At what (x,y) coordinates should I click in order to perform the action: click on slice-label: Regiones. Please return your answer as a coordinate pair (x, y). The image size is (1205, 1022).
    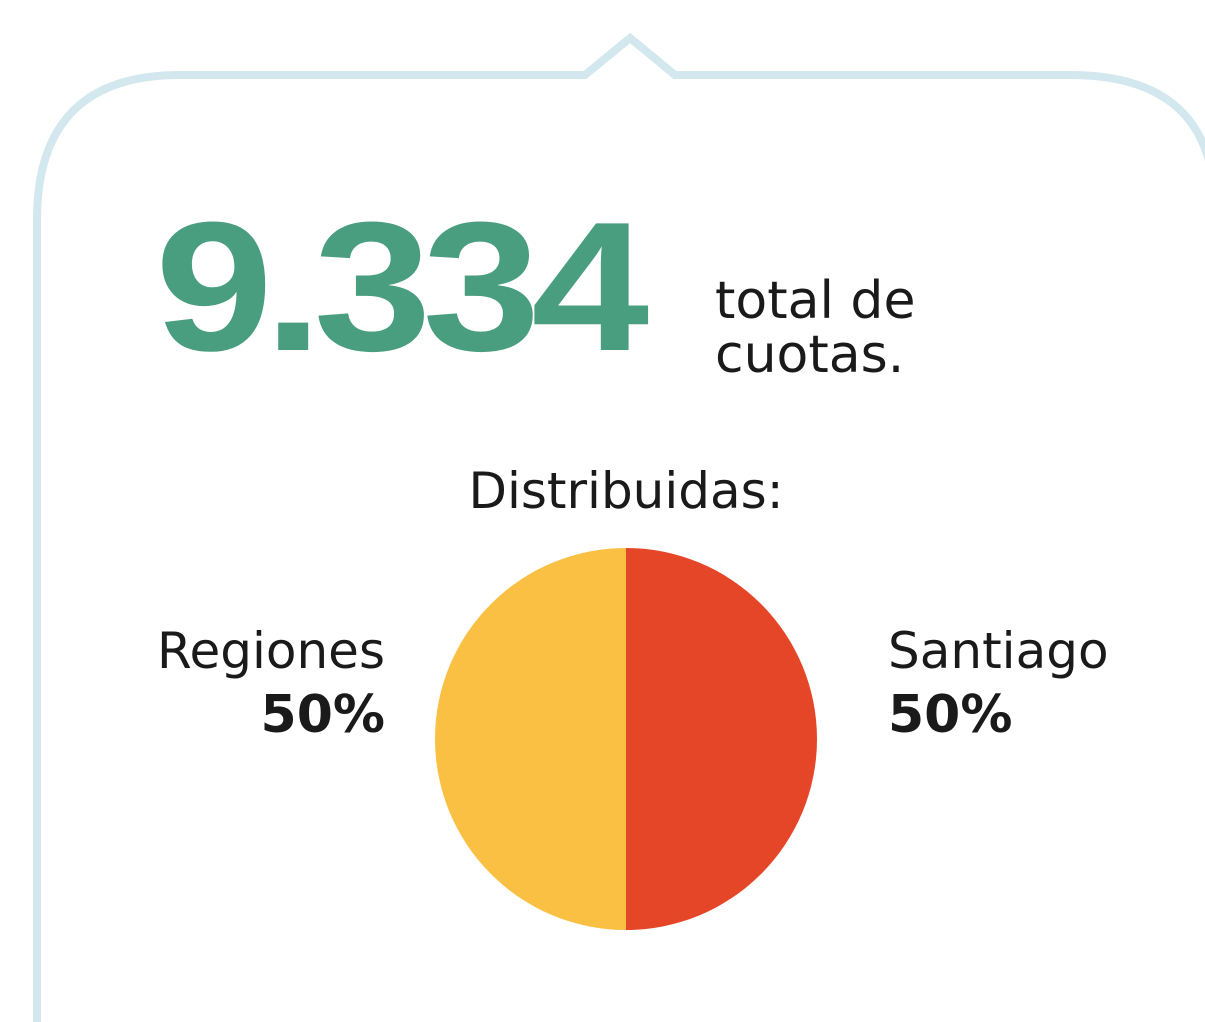
    Looking at the image, I should click on (271, 651).